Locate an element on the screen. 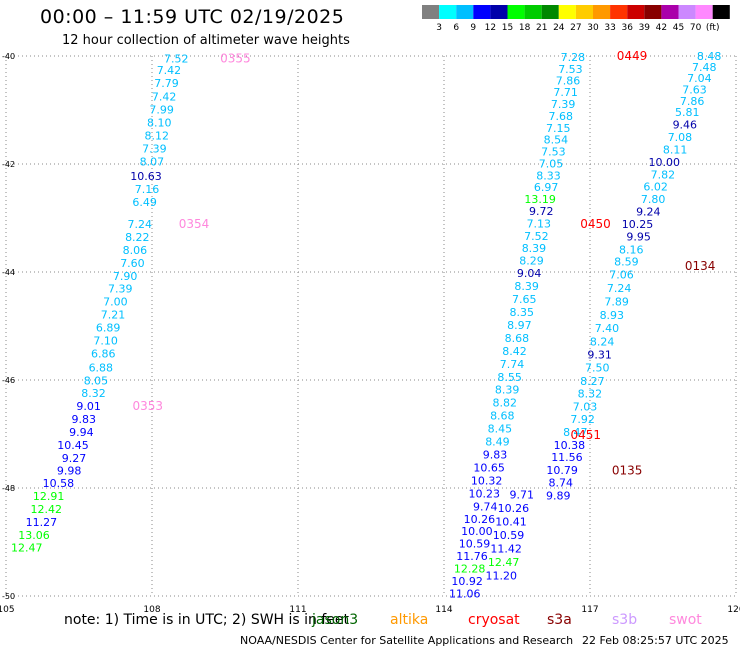 Image resolution: width=740 pixels, height=650 pixels. wave-height-label: 7.60 is located at coordinates (132, 263).